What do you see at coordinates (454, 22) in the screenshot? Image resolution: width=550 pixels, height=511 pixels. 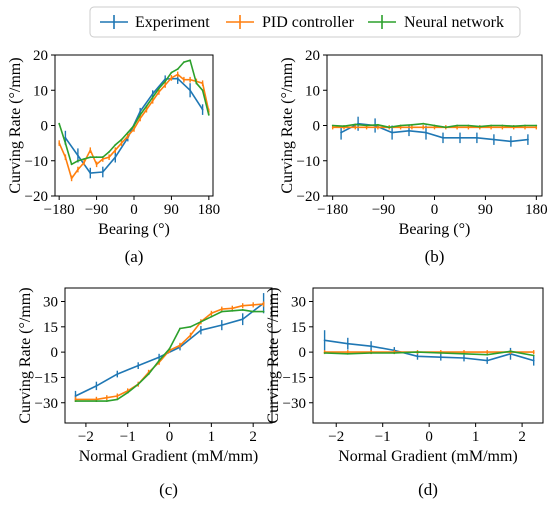 I see `legend-label-neural-network: Neural network` at bounding box center [454, 22].